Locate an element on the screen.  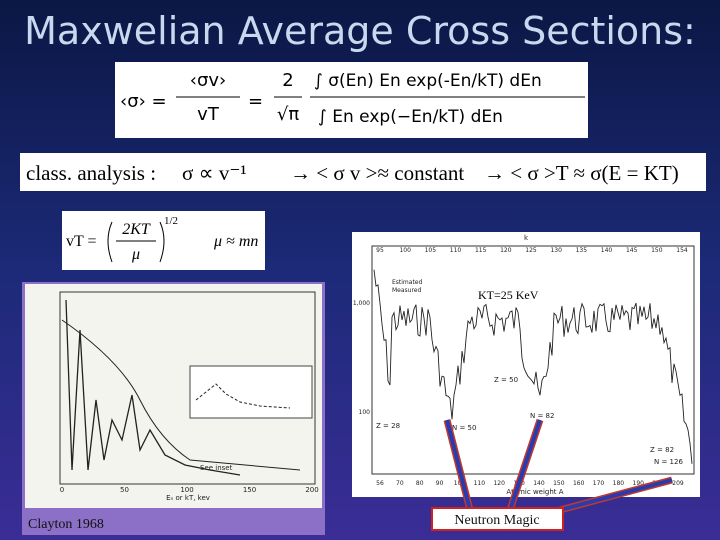
legend-entry: Estimated is located at coordinates (407, 282).